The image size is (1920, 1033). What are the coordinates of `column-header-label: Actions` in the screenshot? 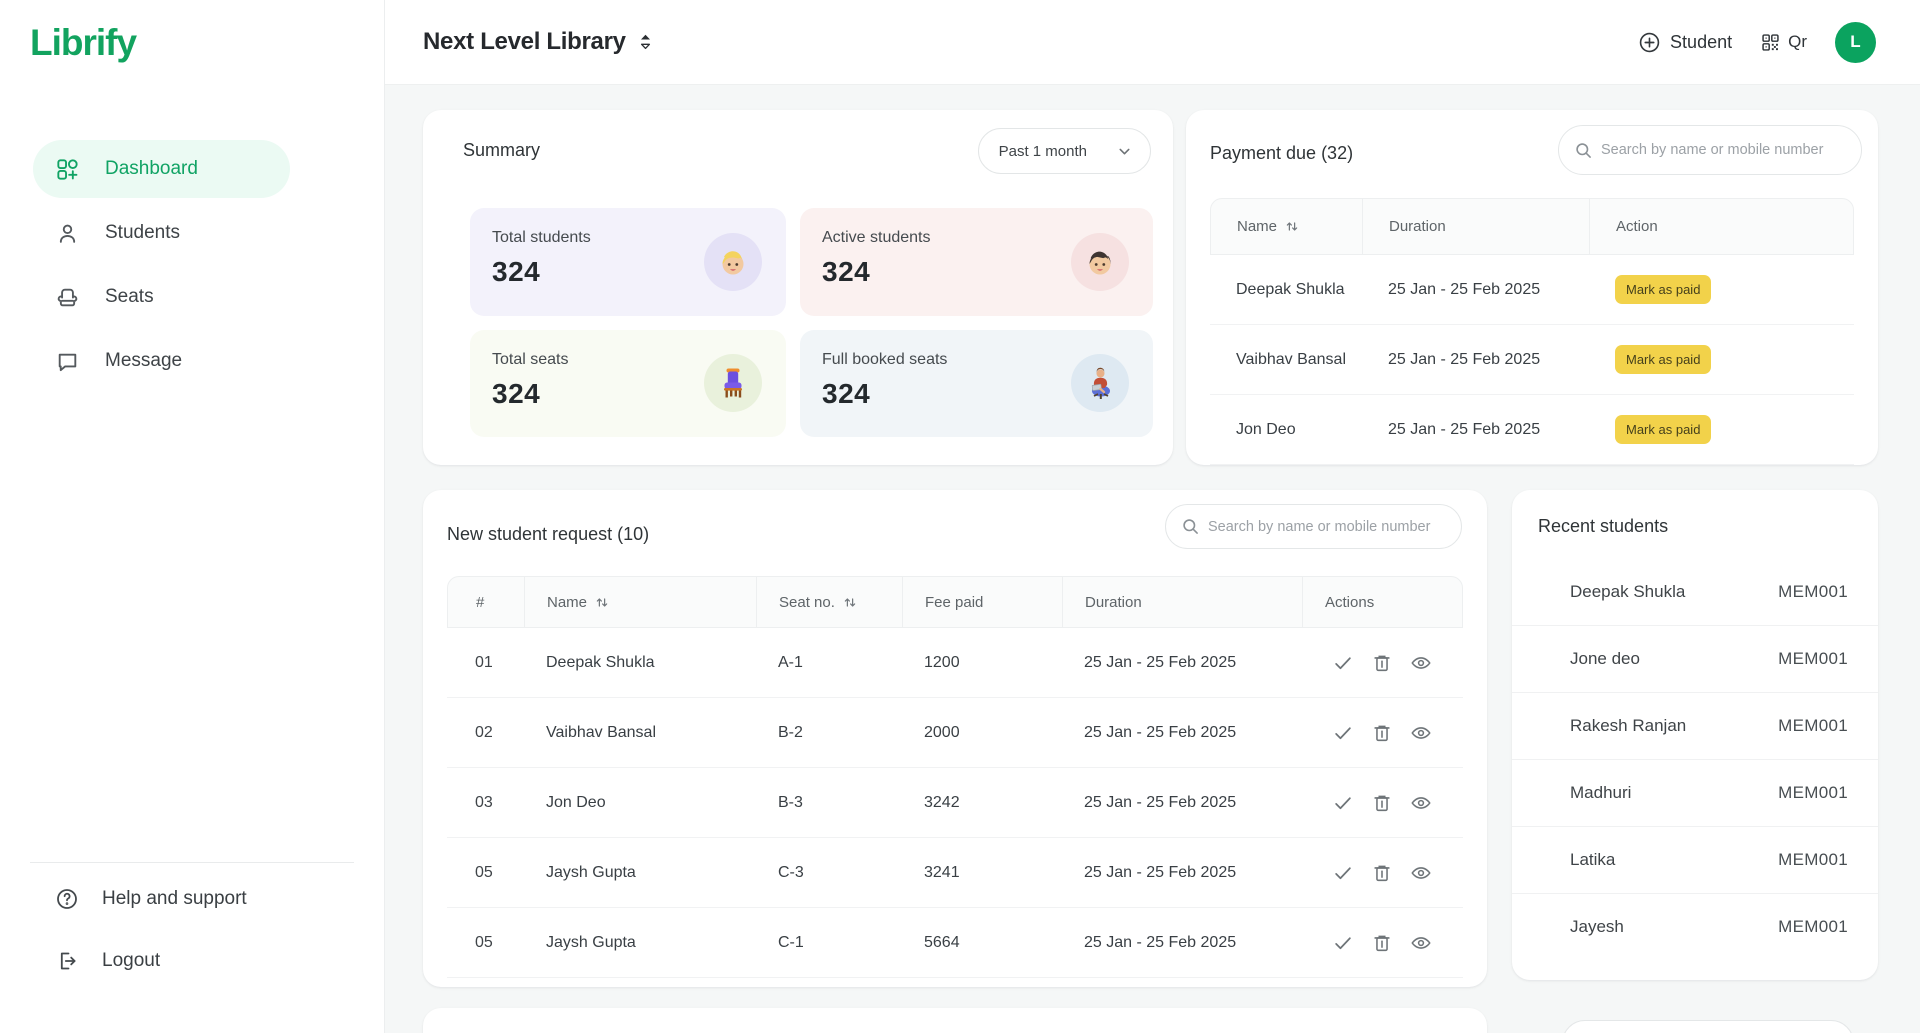 It's located at (1350, 602).